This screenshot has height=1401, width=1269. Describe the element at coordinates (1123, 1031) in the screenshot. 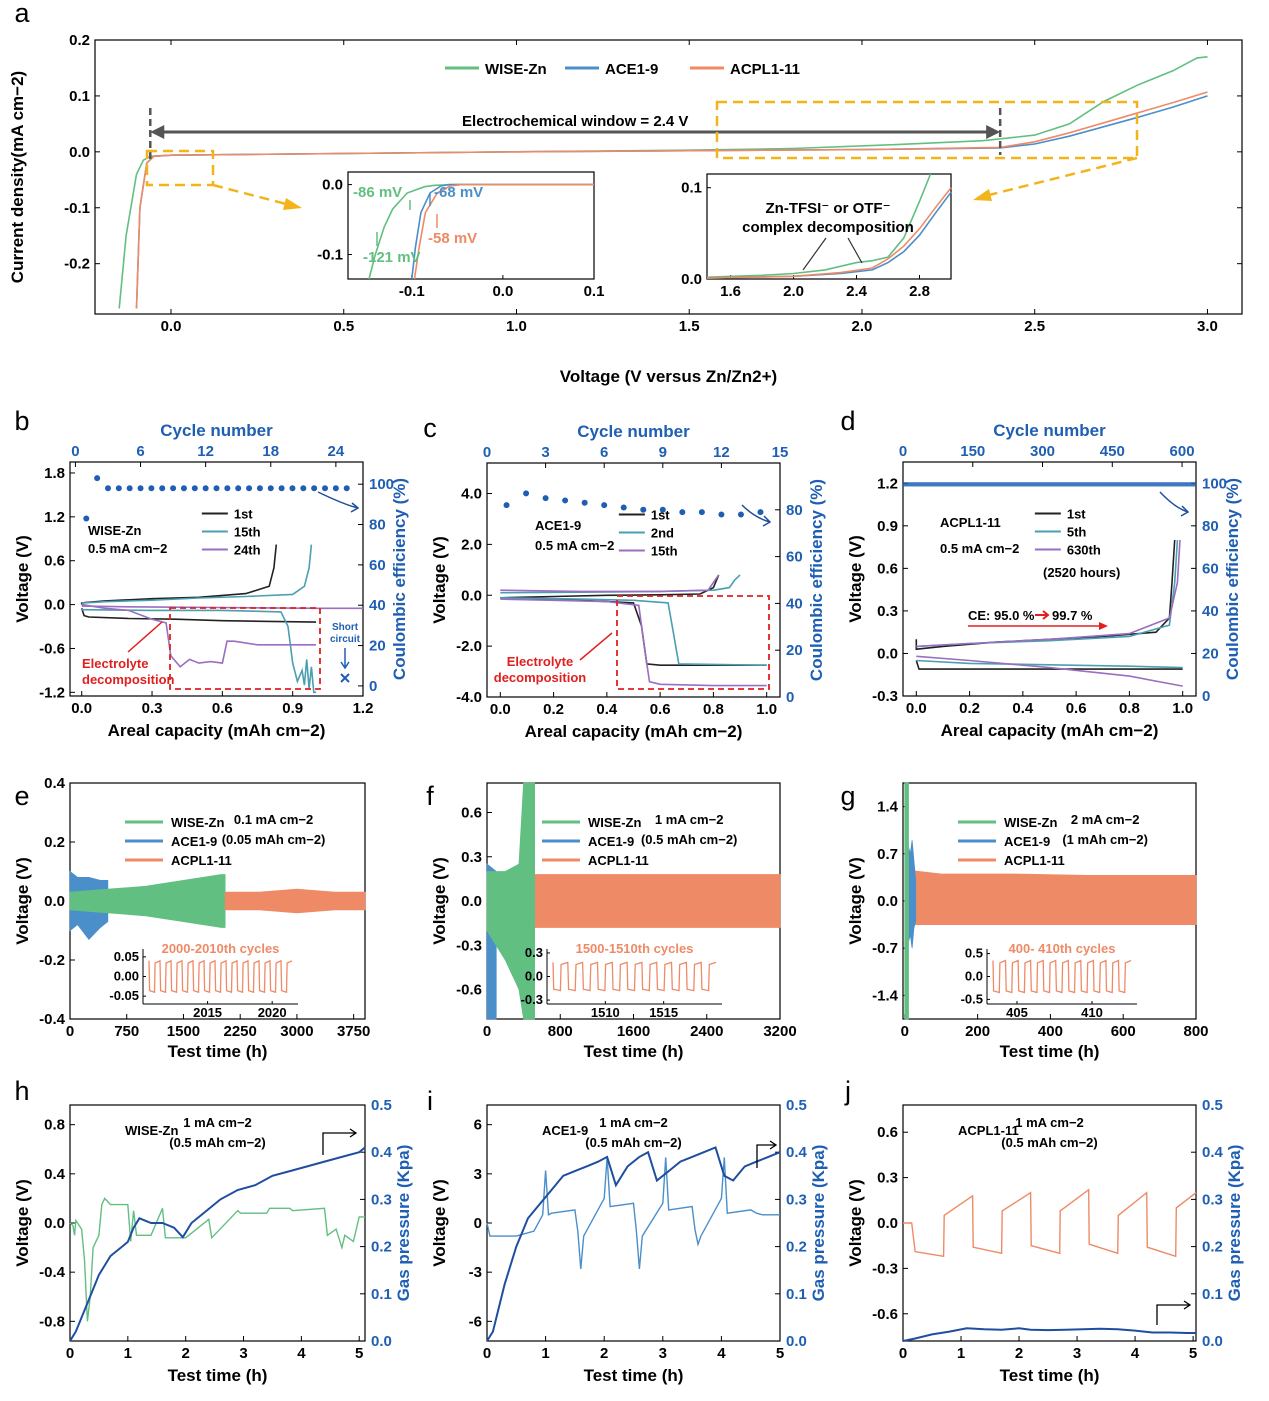

I see `x-tick-label: 600` at that location.